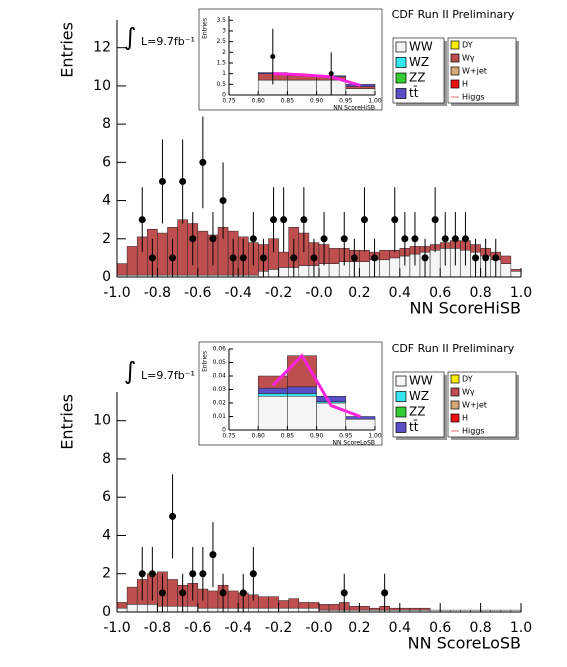  Describe the element at coordinates (238, 628) in the screenshot. I see `x-tick-label: -0.4` at that location.